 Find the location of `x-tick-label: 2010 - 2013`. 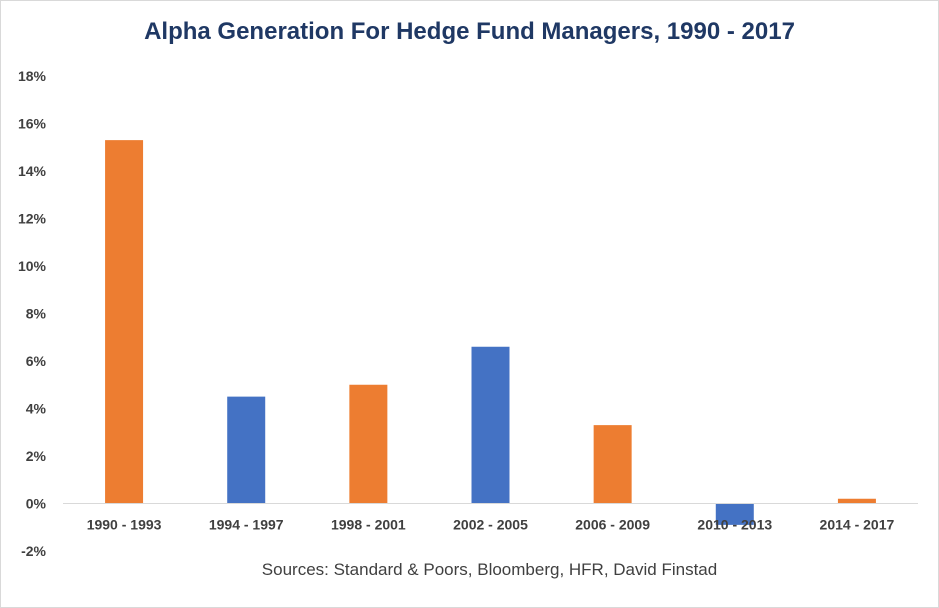

x-tick-label: 2010 - 2013 is located at coordinates (734, 525).